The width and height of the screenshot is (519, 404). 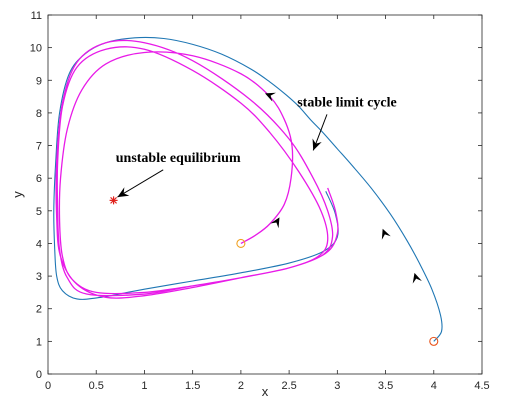 I want to click on x-tick-label: 0, so click(x=48, y=386).